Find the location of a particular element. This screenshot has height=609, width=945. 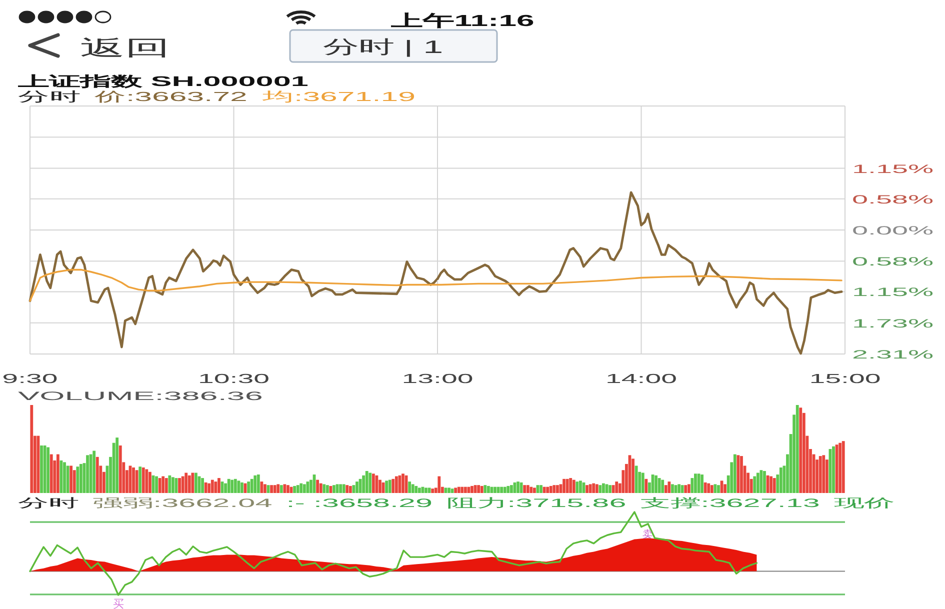

text: 现价 is located at coordinates (864, 503).